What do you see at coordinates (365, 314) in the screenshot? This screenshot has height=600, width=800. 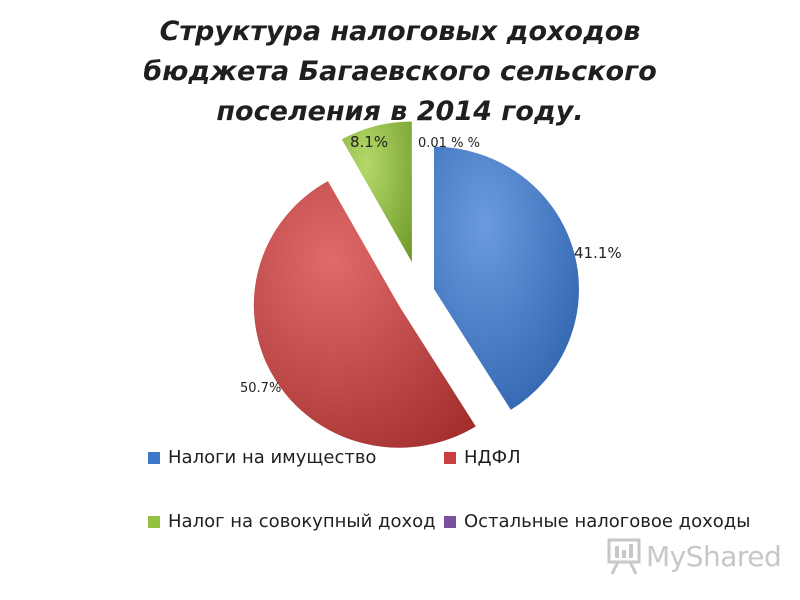 I see `pie-slice-ndfl` at bounding box center [365, 314].